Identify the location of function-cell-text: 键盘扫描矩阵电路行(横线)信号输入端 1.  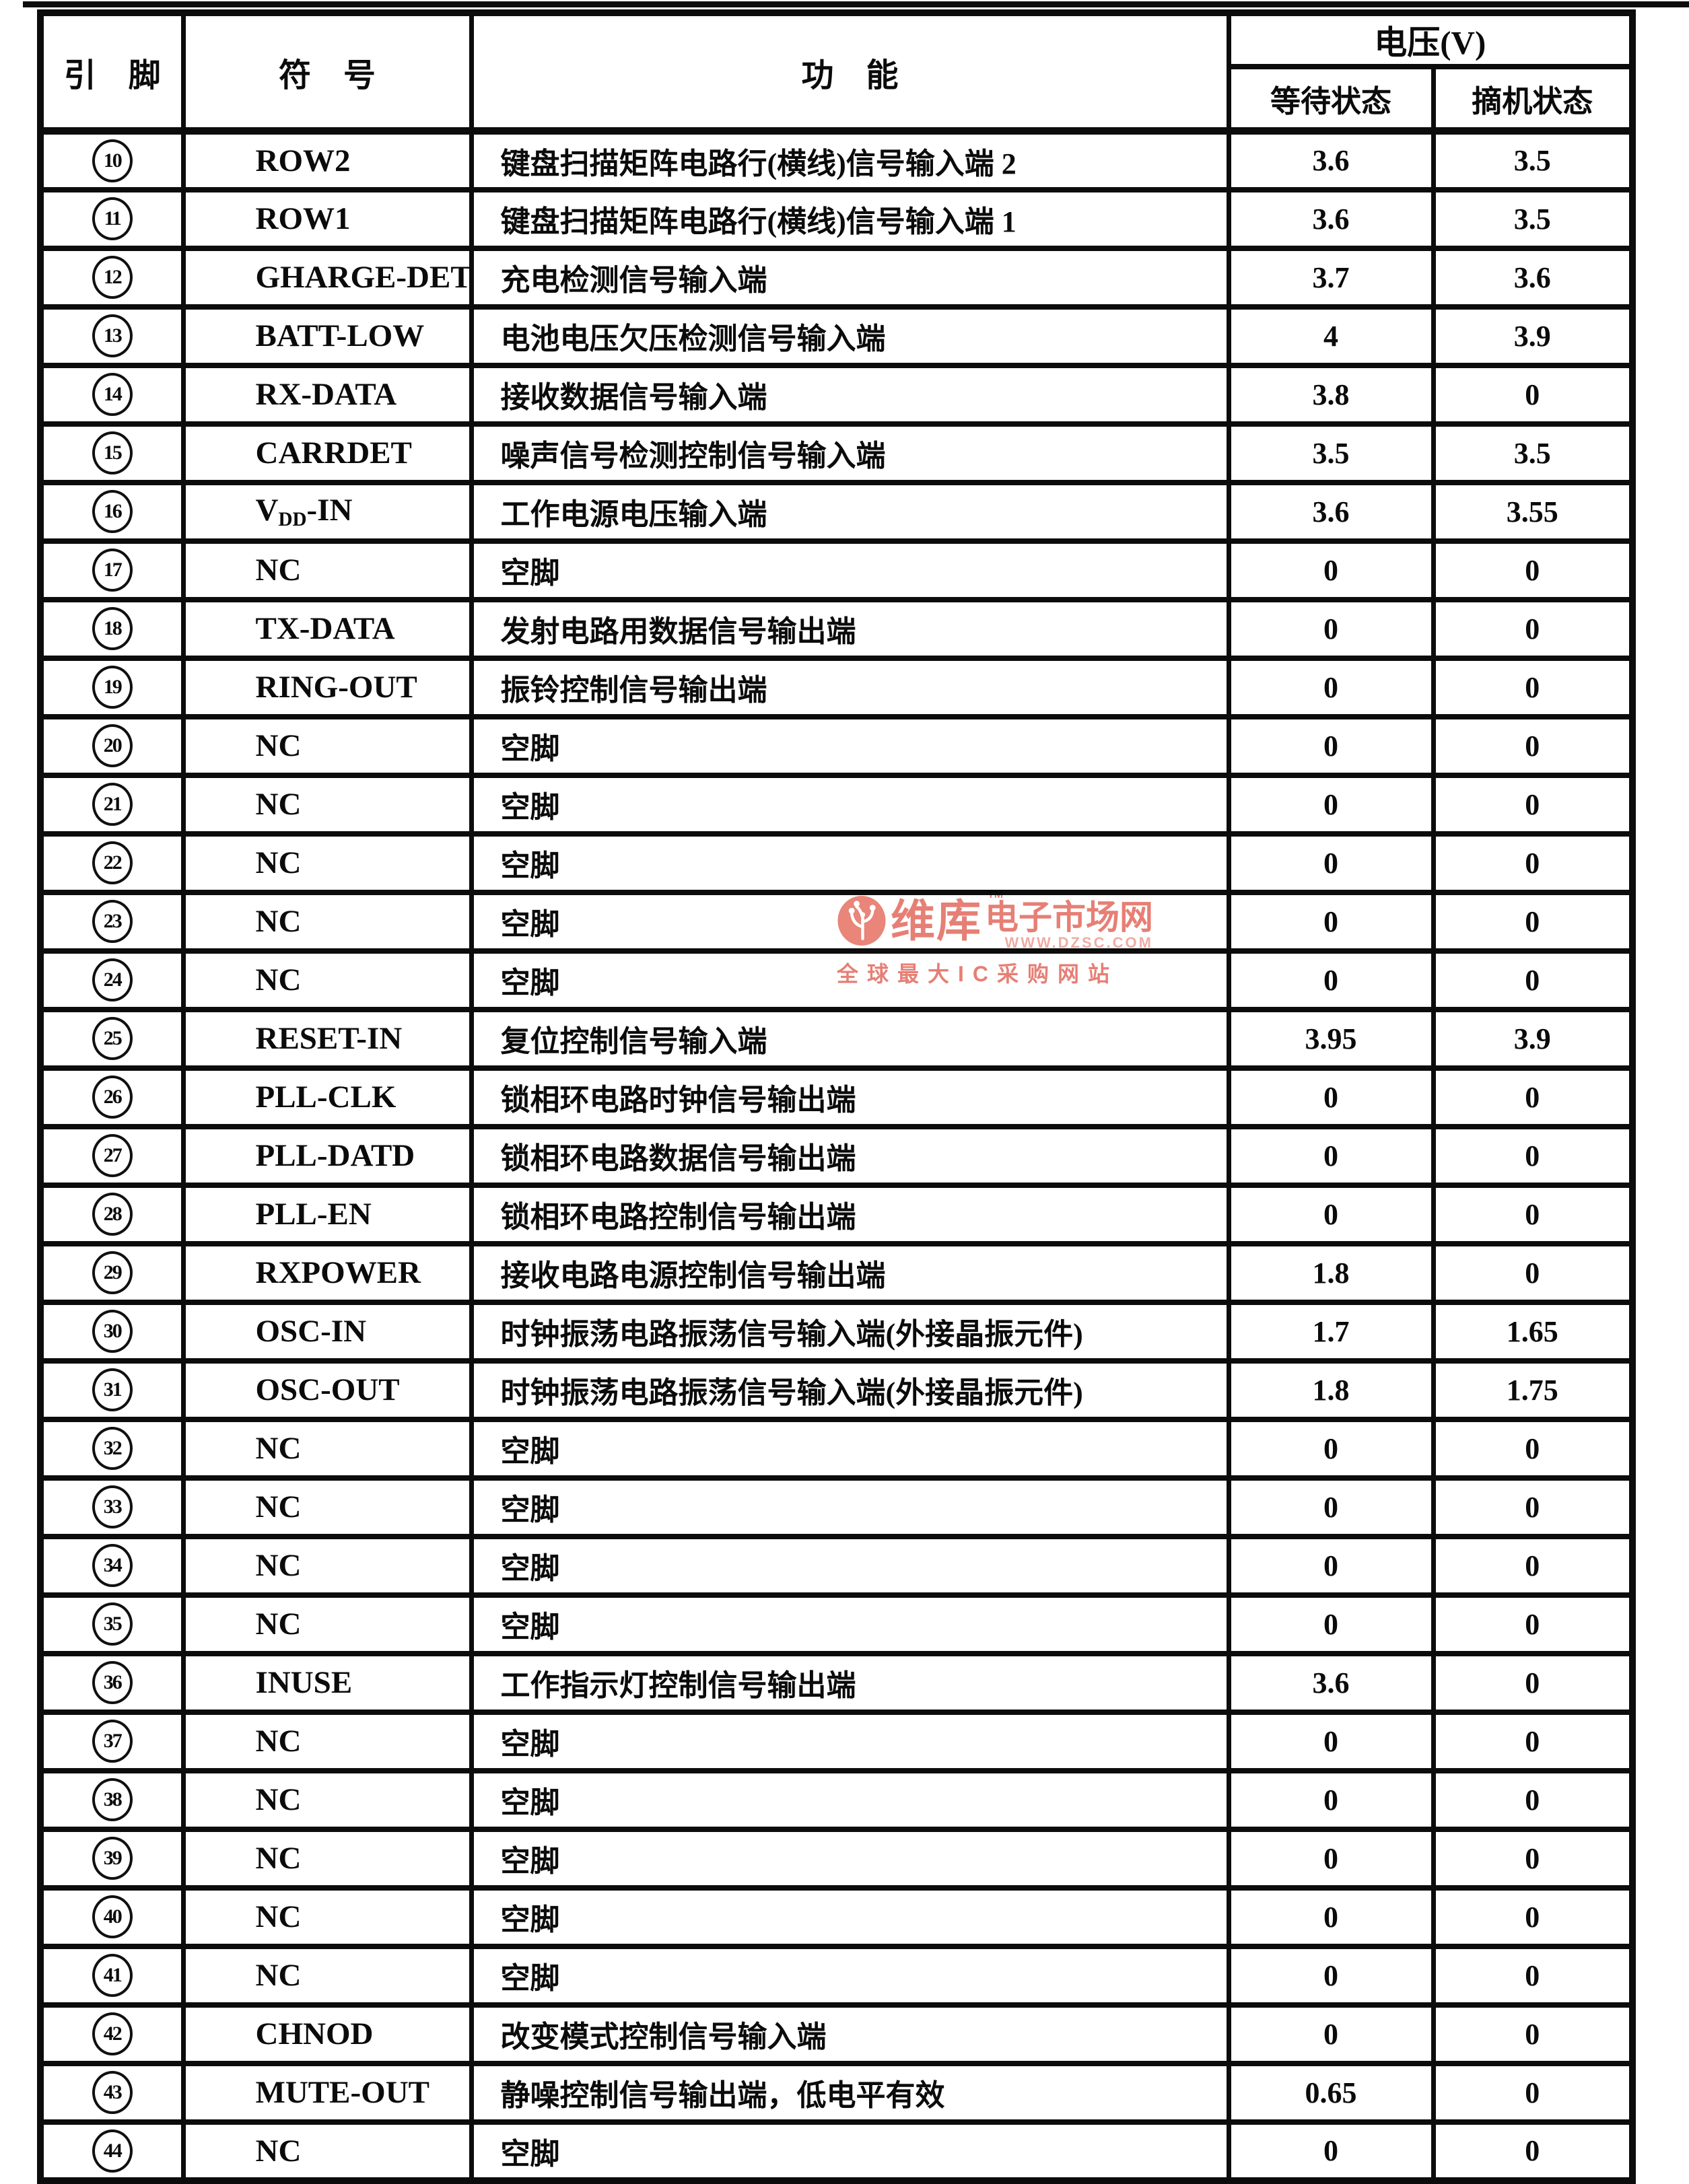
(758, 221).